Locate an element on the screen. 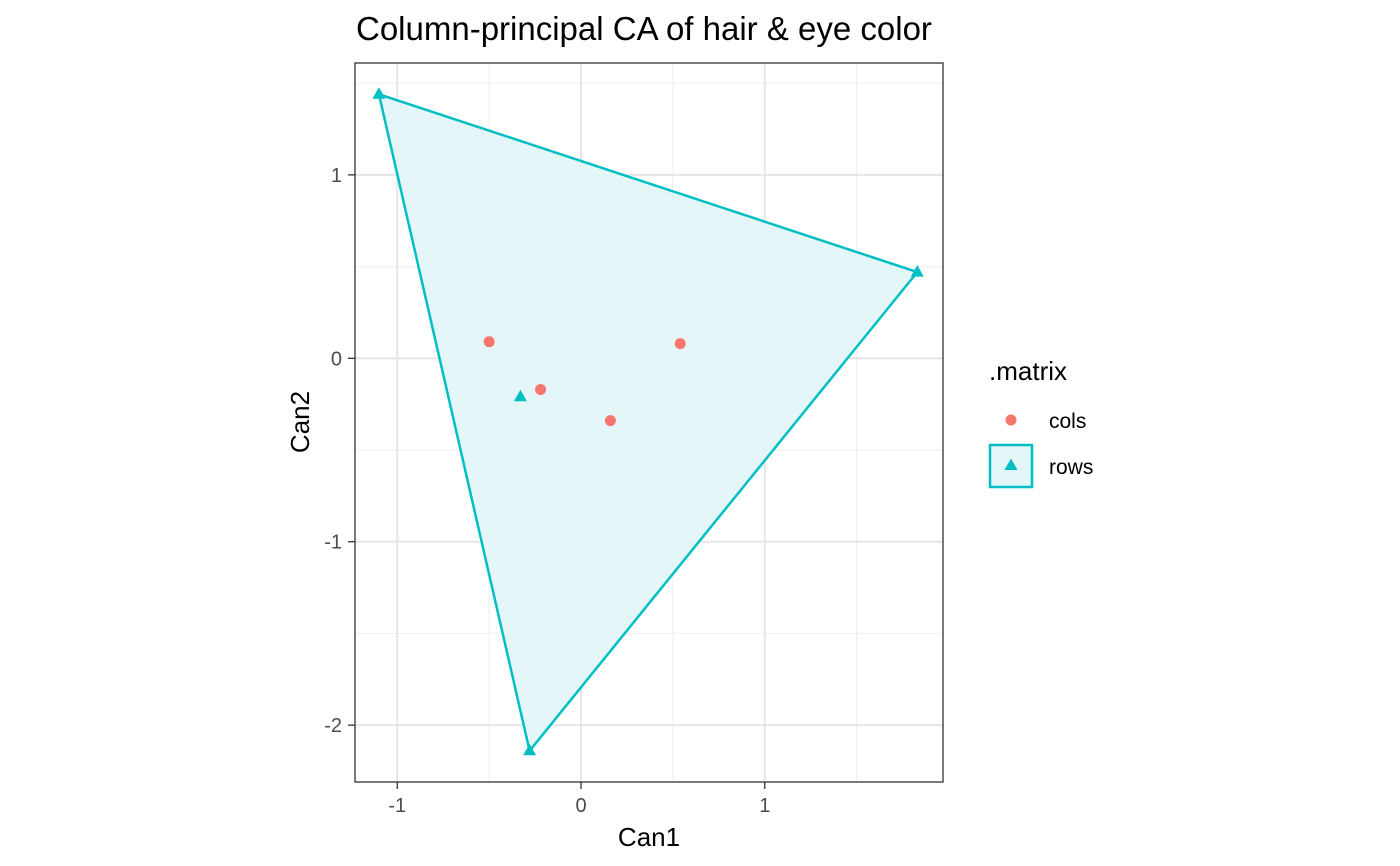 The width and height of the screenshot is (1400, 866). x-axis-title: Can1 is located at coordinates (649, 837).